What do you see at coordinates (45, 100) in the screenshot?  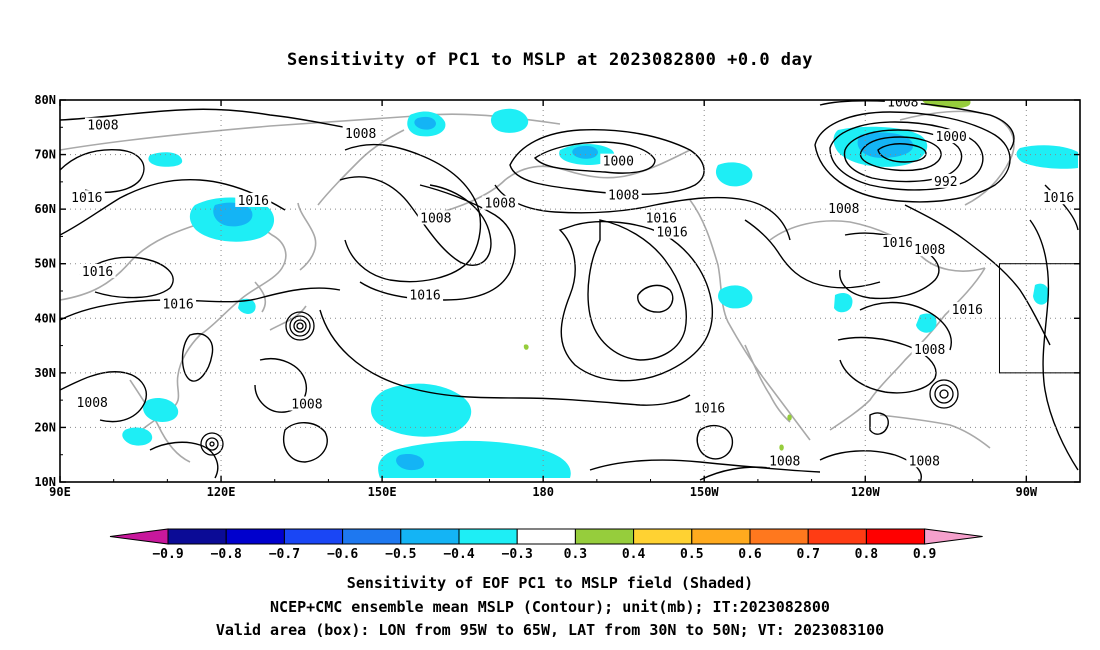 I see `lat-tick-label: 80N` at bounding box center [45, 100].